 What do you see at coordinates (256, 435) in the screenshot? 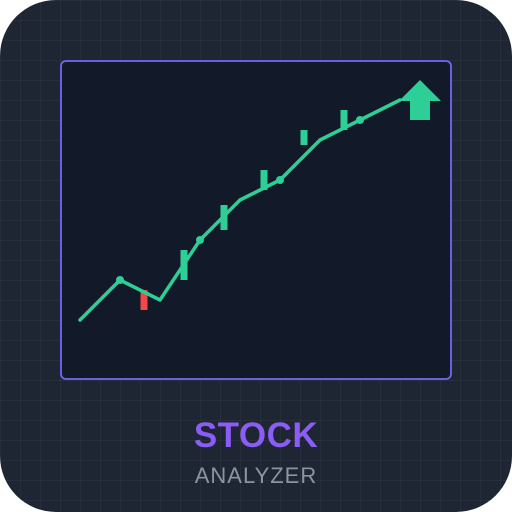
I see `app-title: STOCK` at bounding box center [256, 435].